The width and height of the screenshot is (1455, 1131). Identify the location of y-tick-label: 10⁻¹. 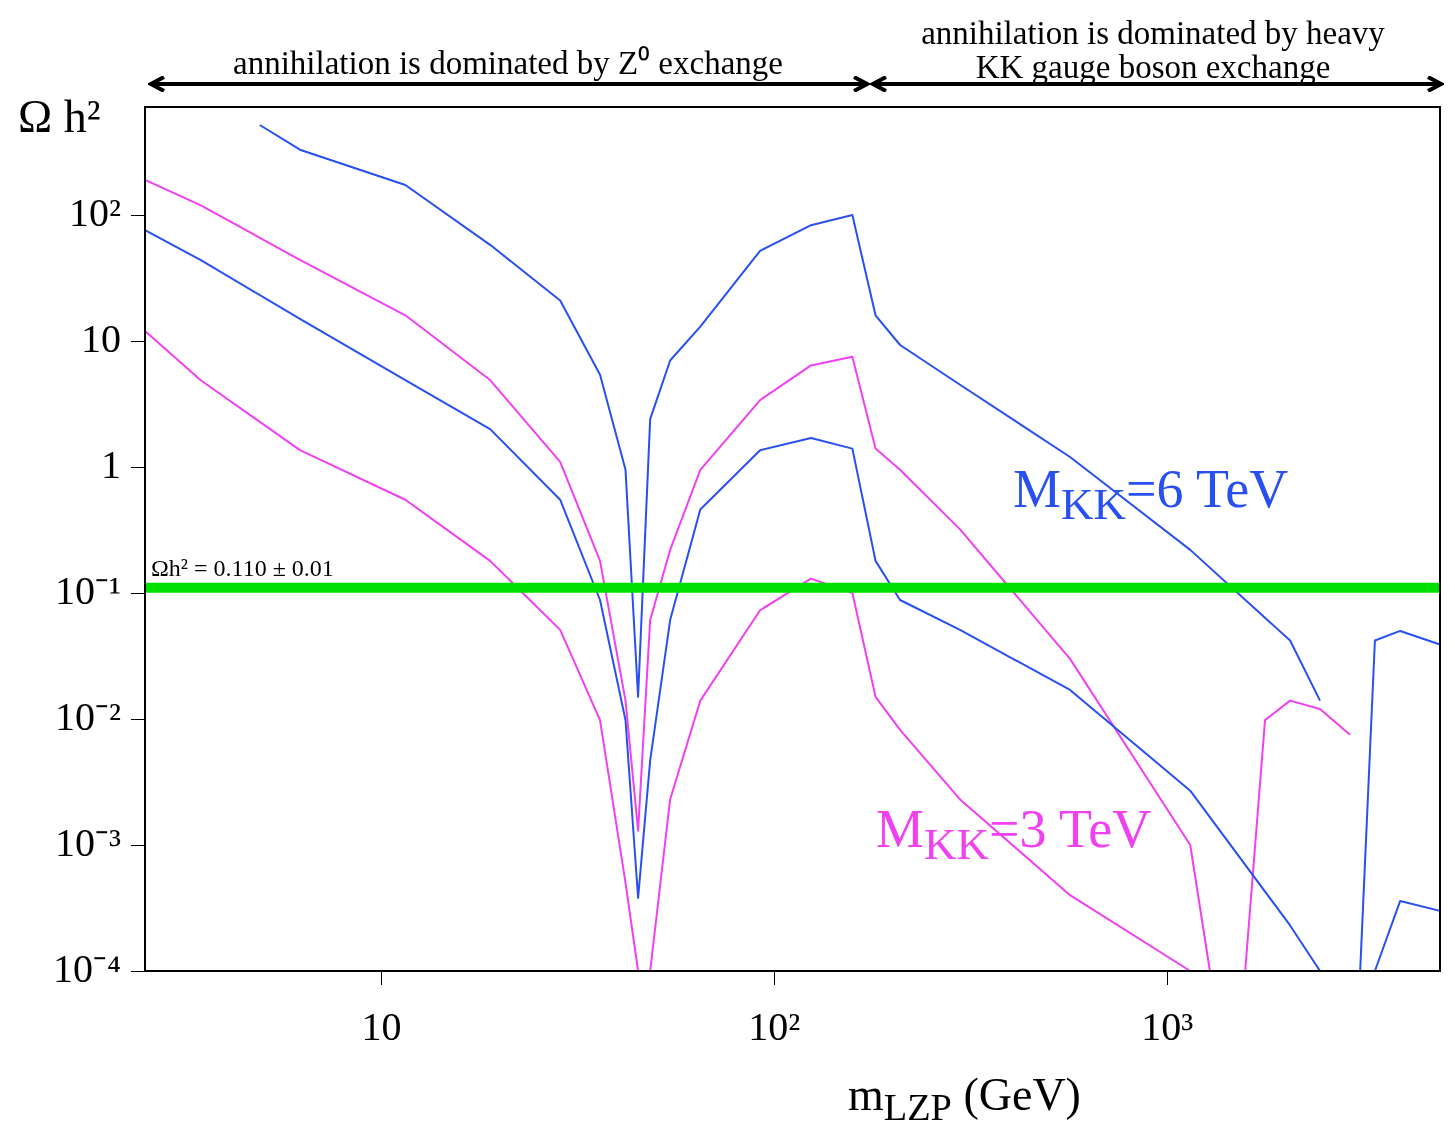
(88, 590).